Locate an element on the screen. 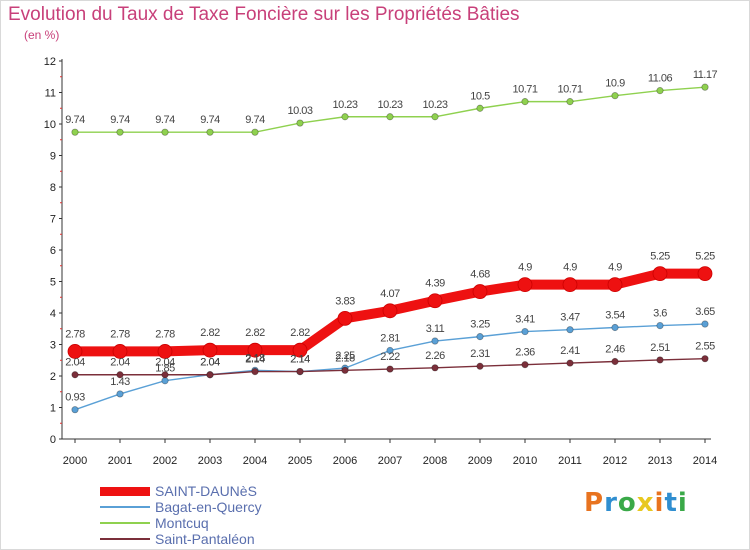 The image size is (750, 550). x-tick-label: 2009 is located at coordinates (480, 461).